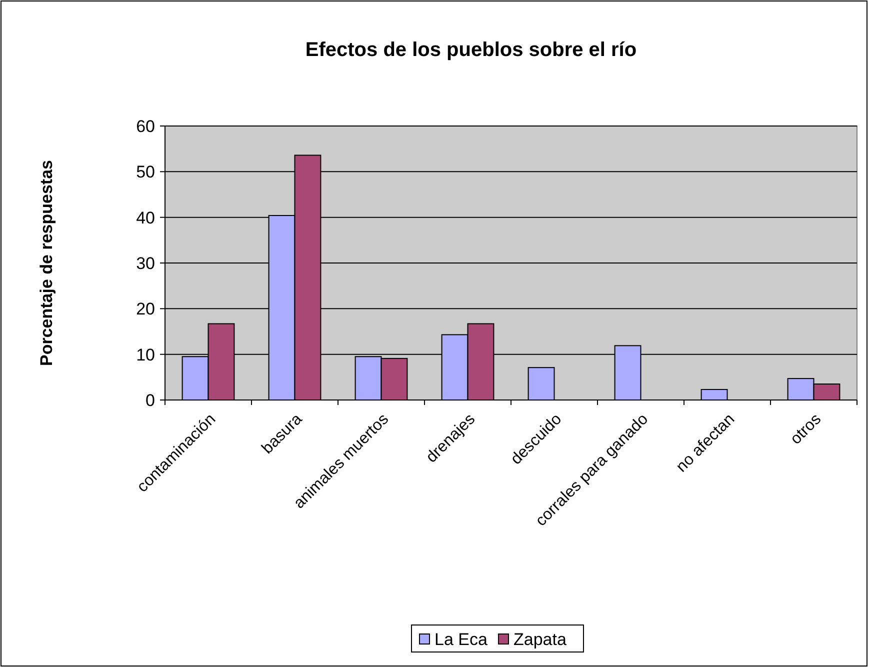 This screenshot has height=667, width=869. Describe the element at coordinates (150, 400) in the screenshot. I see `y-tick-label: 0` at that location.